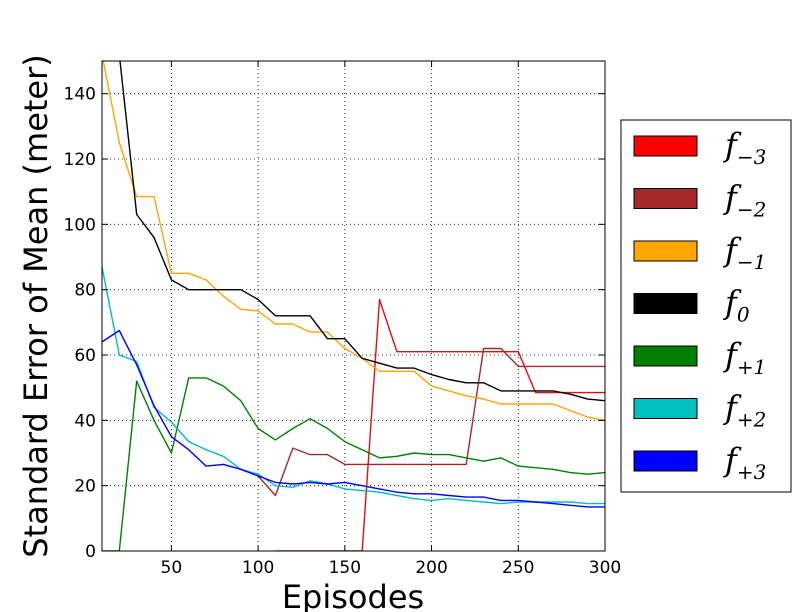  Describe the element at coordinates (258, 568) in the screenshot. I see `x-tick-label: 100` at that location.